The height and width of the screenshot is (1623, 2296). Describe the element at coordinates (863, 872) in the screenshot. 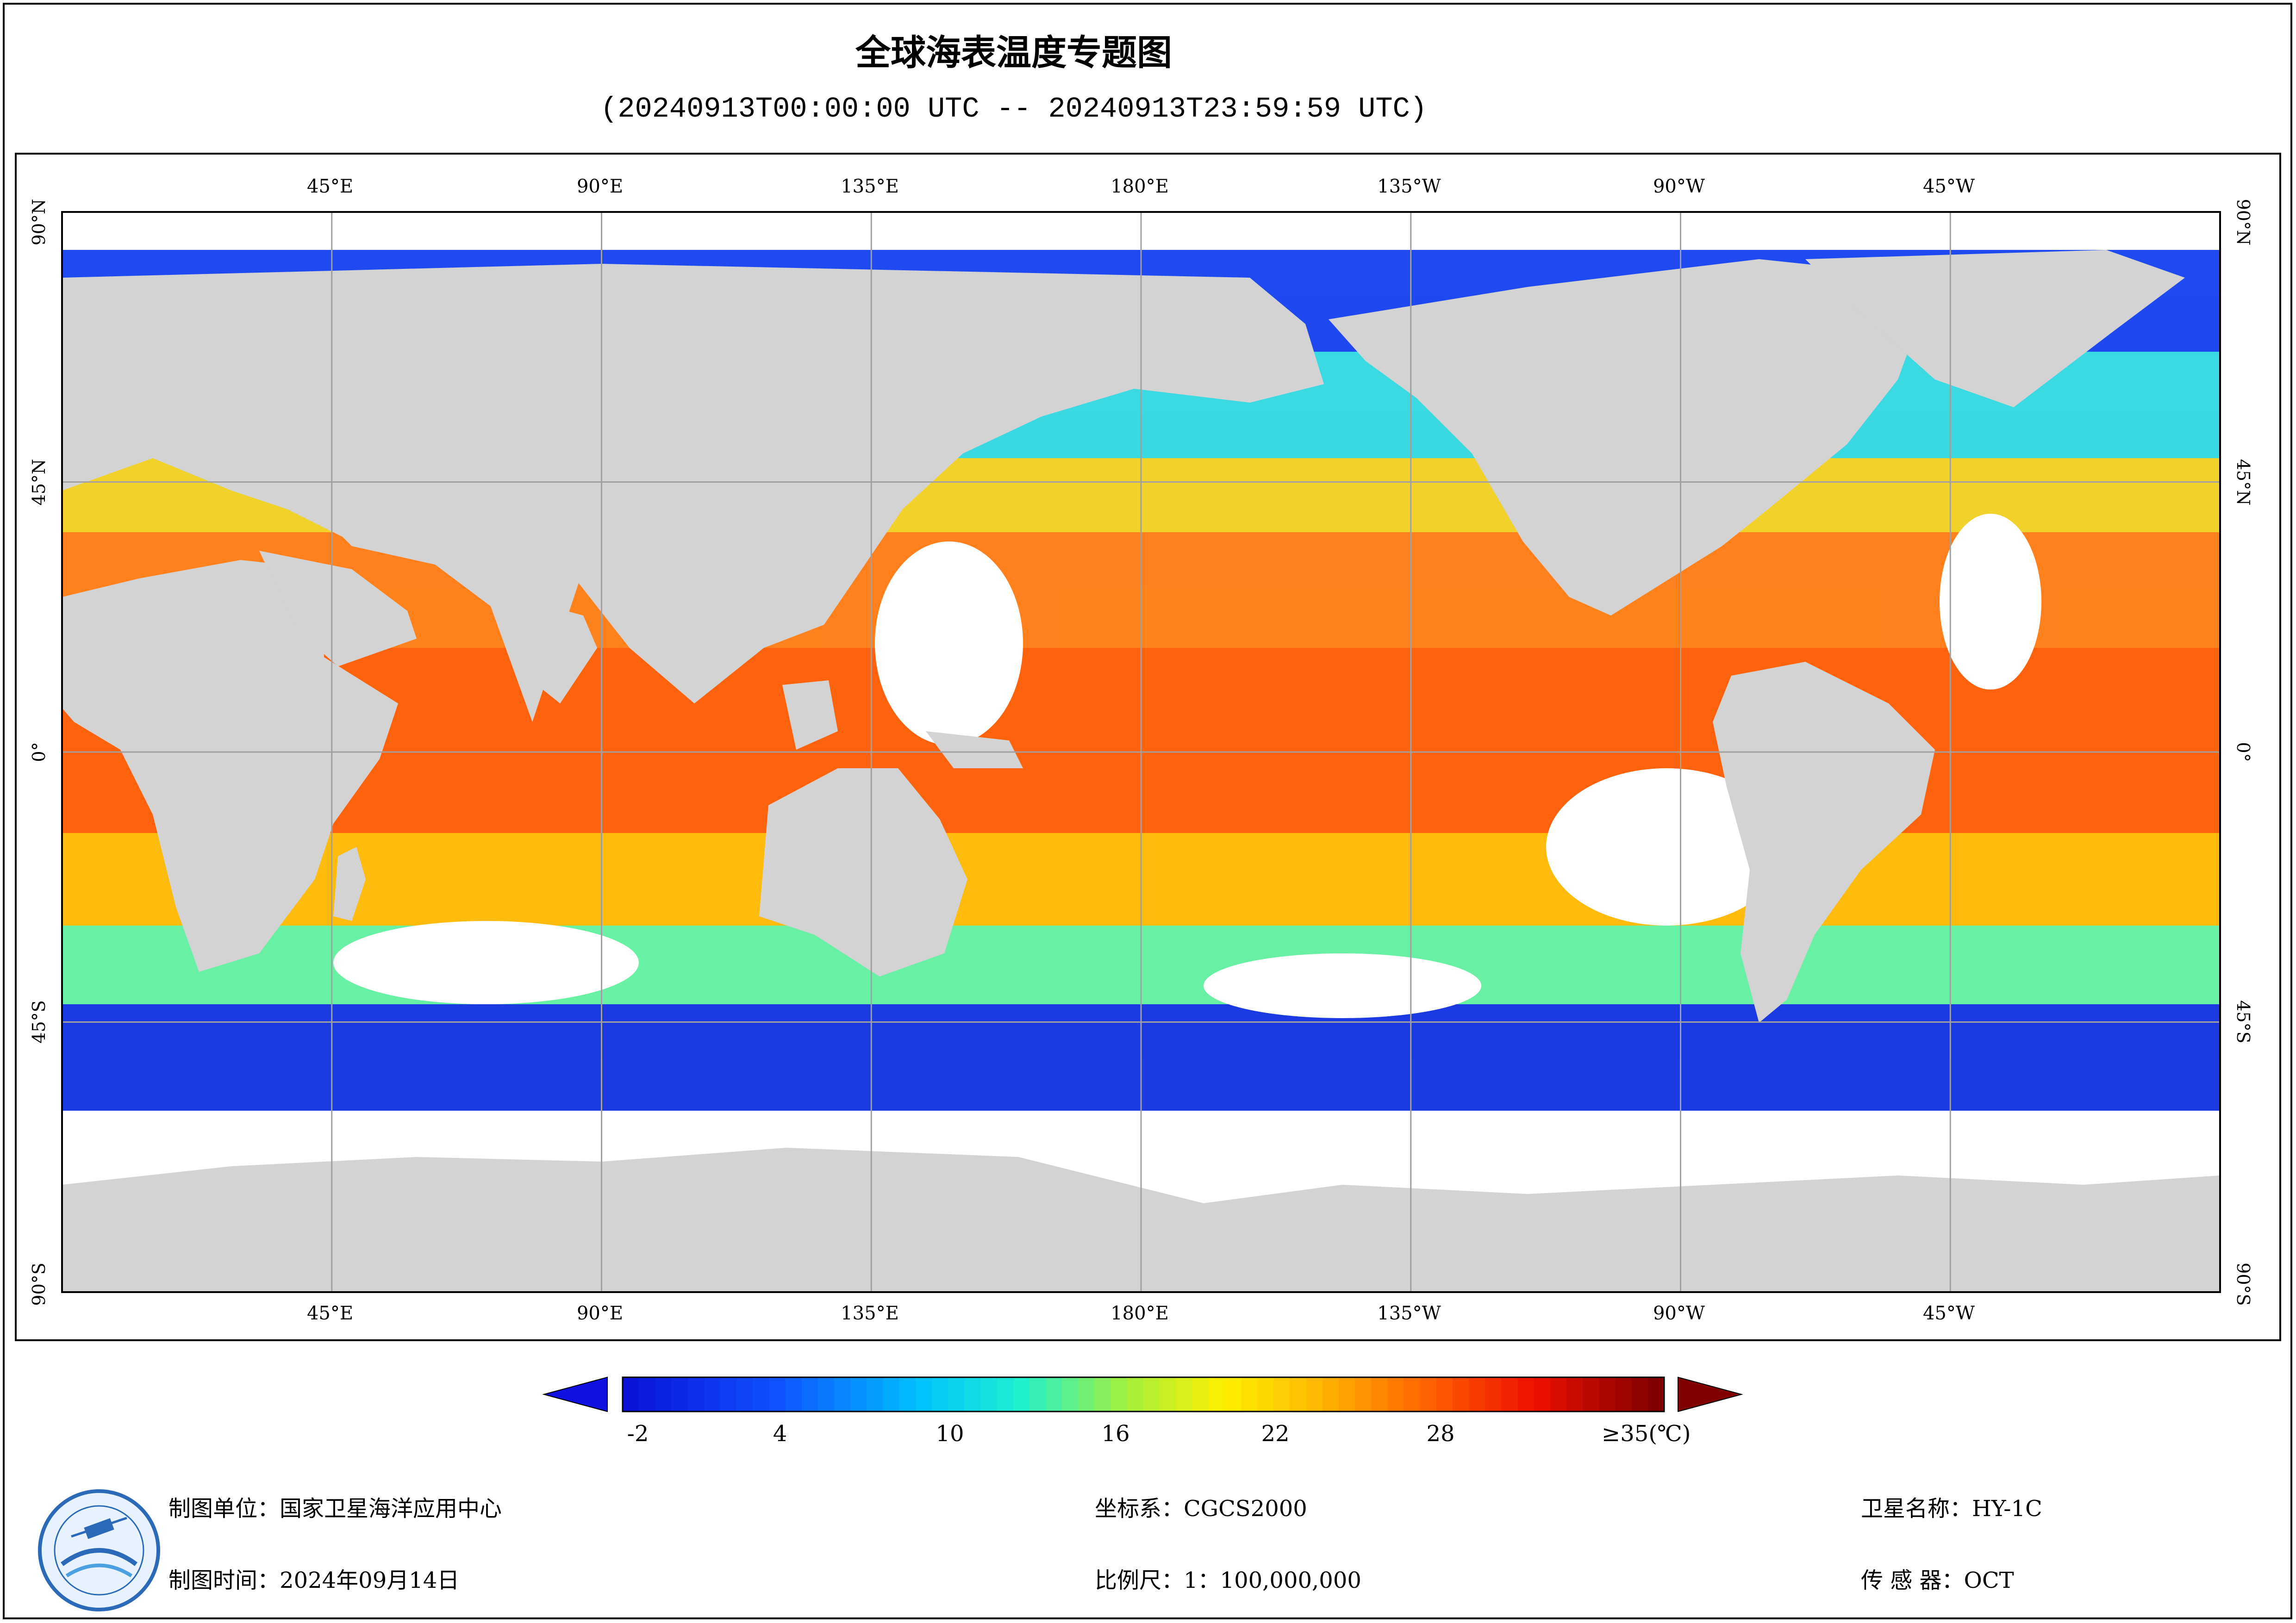

I see `land-australia` at that location.